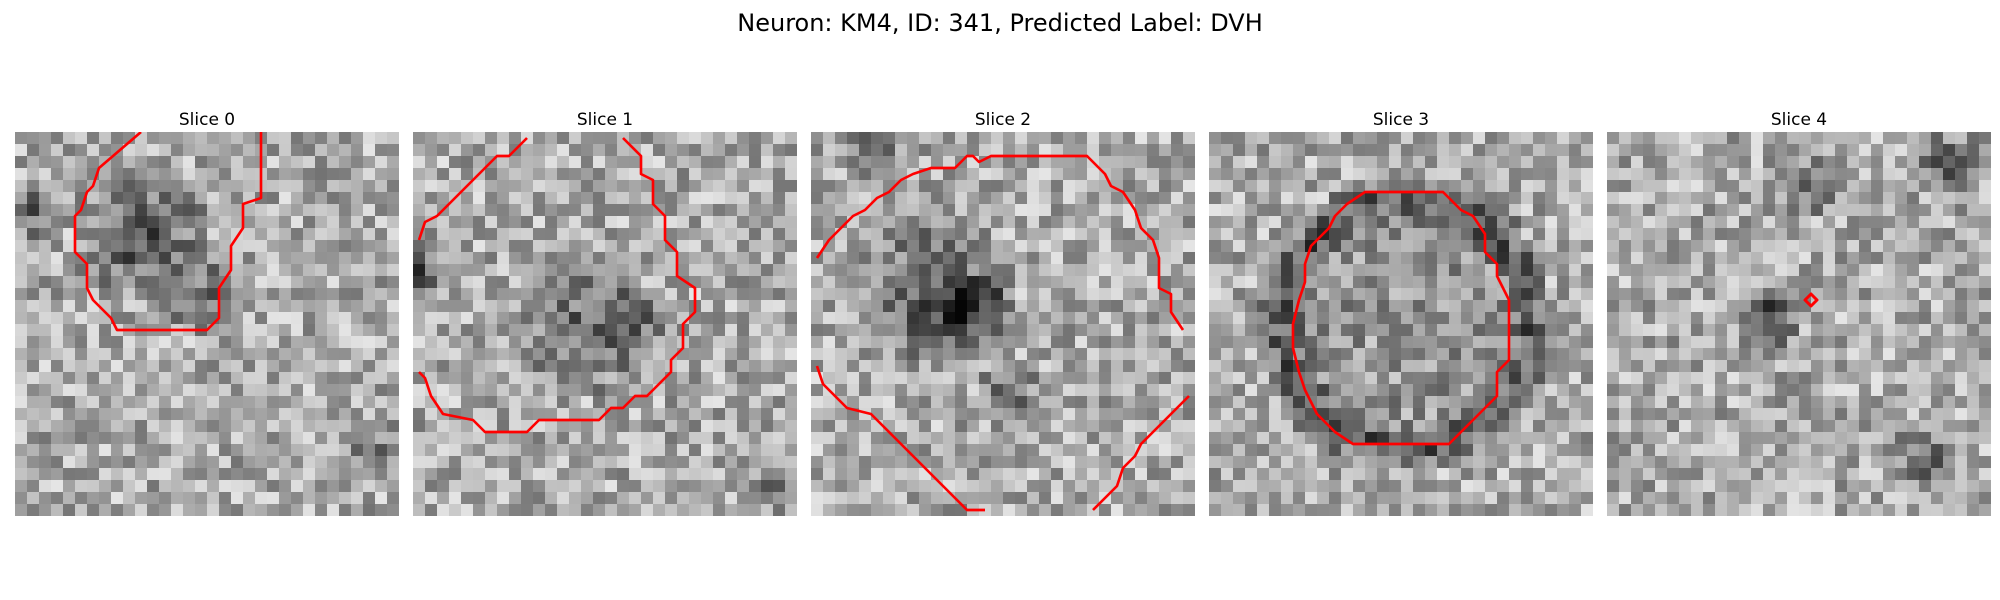 This screenshot has width=2000, height=600. What do you see at coordinates (207, 120) in the screenshot?
I see `slice-title: Slice 0` at bounding box center [207, 120].